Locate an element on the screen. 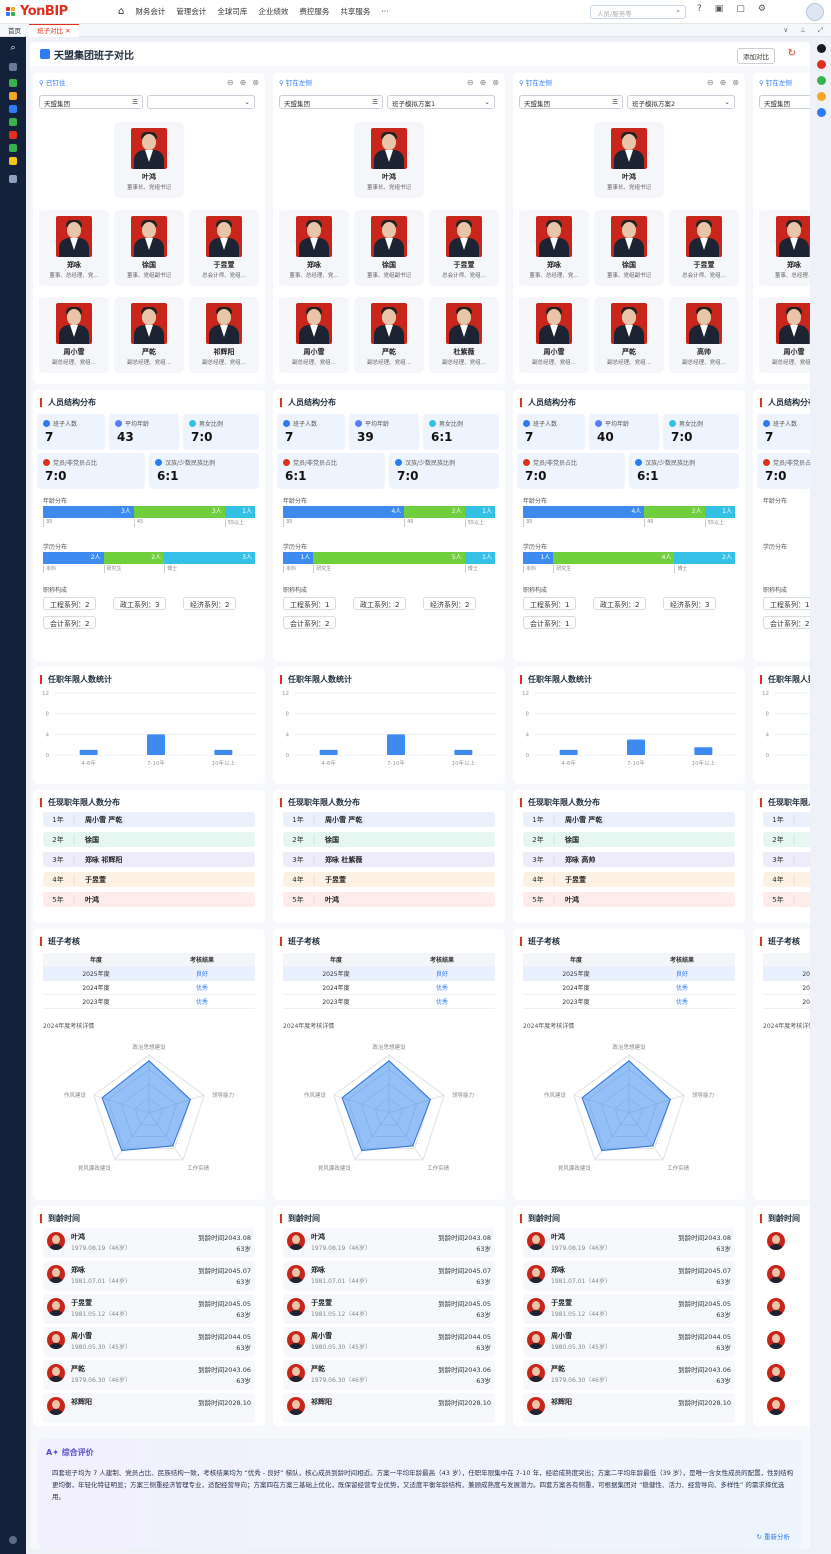 The image size is (831, 1554). table-row: 2024年度 is located at coordinates (786, 988).